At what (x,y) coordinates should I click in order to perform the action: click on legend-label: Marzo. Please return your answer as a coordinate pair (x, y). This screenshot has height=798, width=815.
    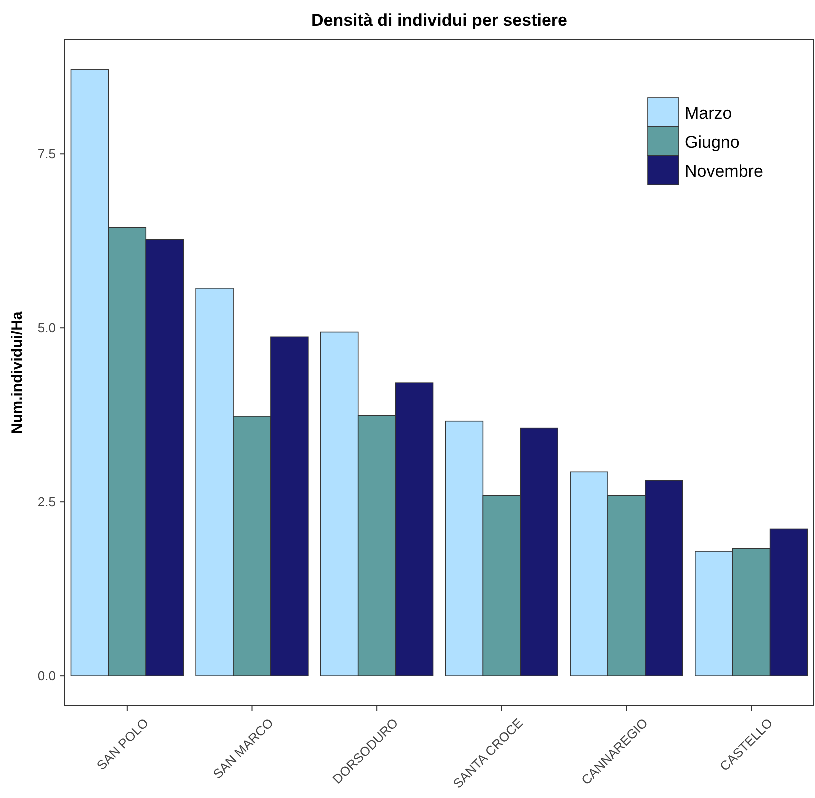
    Looking at the image, I should click on (708, 113).